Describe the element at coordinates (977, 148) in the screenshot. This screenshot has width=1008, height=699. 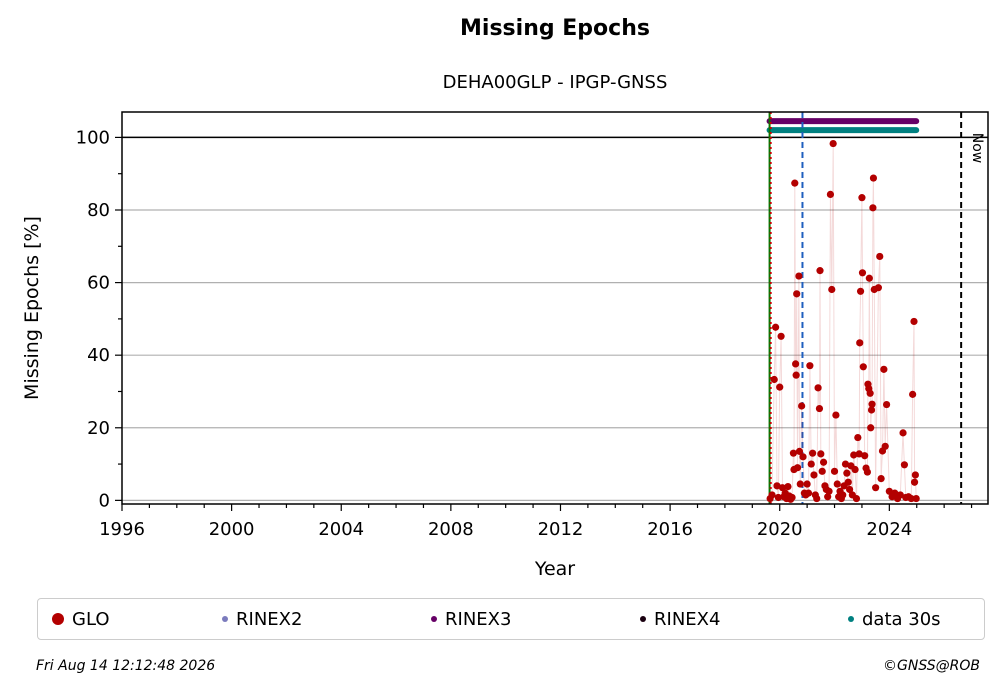
I see `now-label: Now` at that location.